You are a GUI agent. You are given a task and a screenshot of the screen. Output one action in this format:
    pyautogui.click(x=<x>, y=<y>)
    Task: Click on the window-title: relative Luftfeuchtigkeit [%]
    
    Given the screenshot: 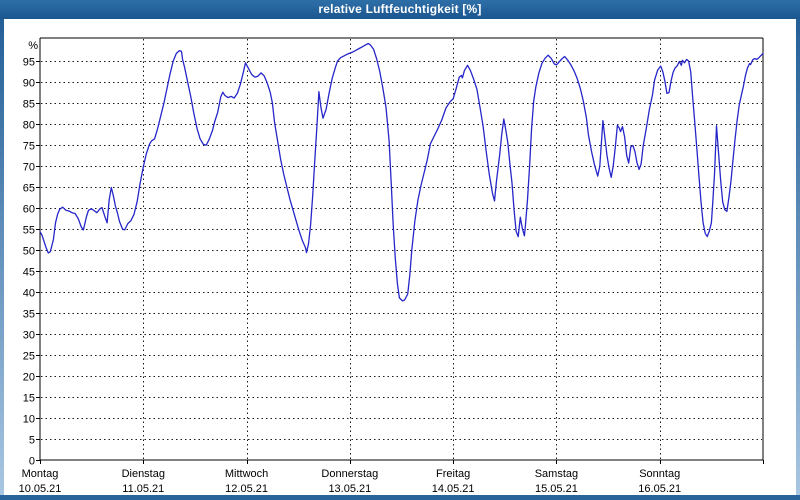 What is the action you would take?
    pyautogui.click(x=400, y=9)
    